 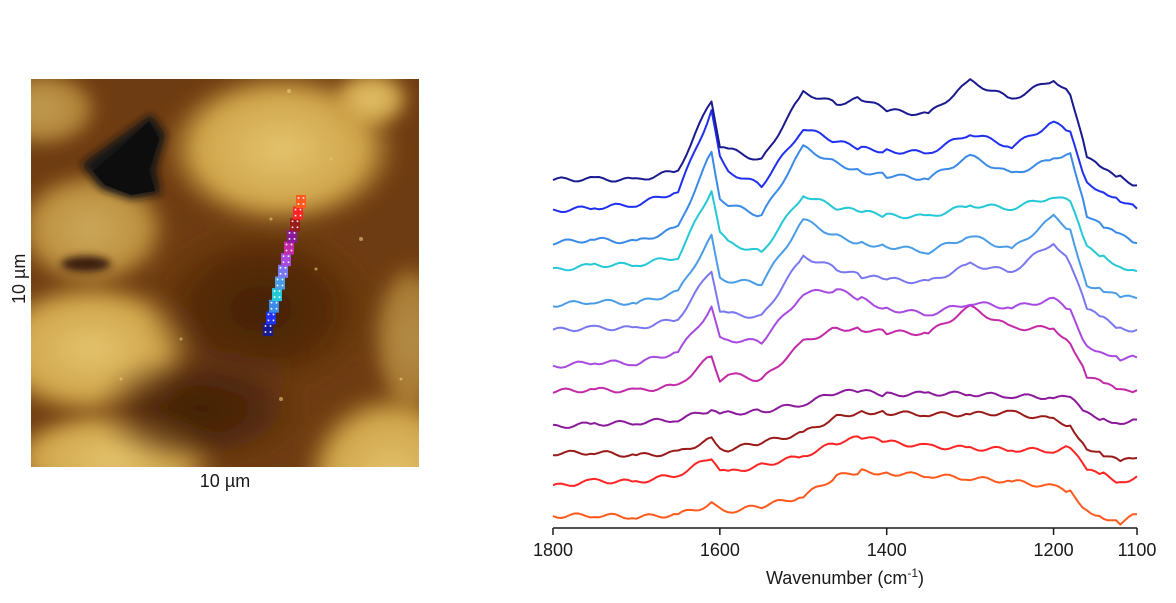 I want to click on x-axis-title-suffix: ), so click(x=921, y=578).